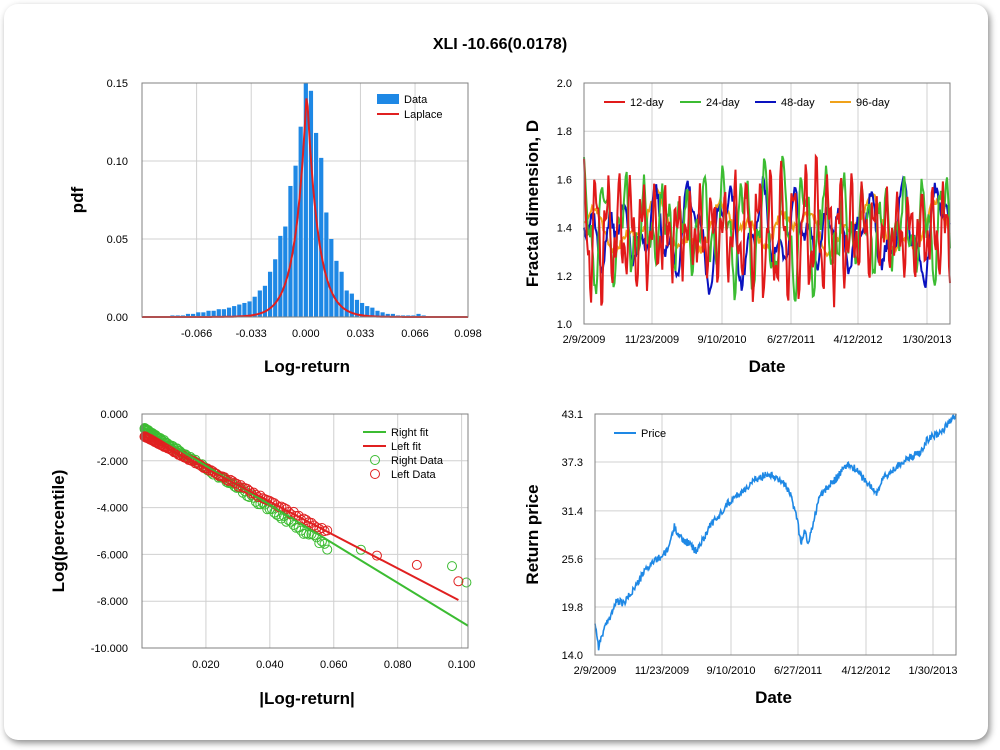 The height and width of the screenshot is (750, 1000). I want to click on fractal-legend-label: 48-day, so click(798, 103).